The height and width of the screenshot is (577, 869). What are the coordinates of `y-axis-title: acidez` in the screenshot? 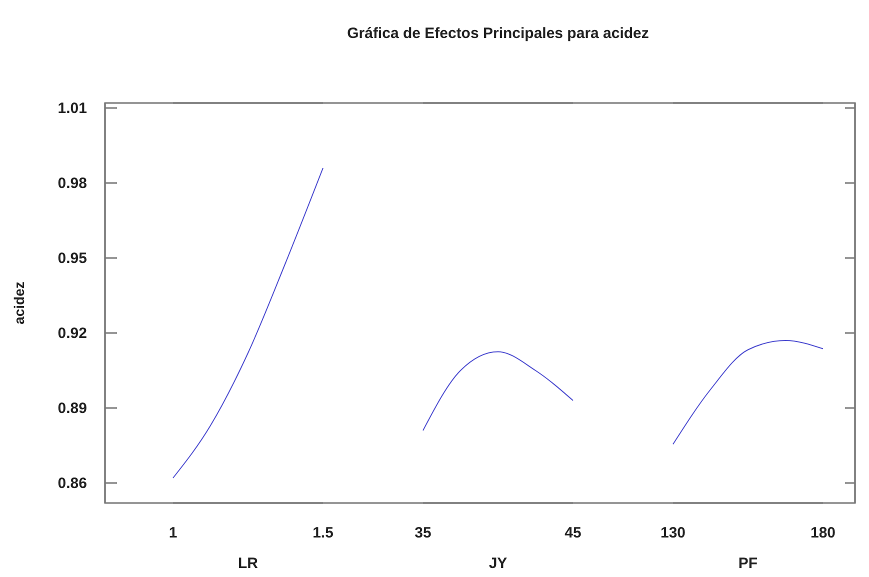 It's located at (19, 303).